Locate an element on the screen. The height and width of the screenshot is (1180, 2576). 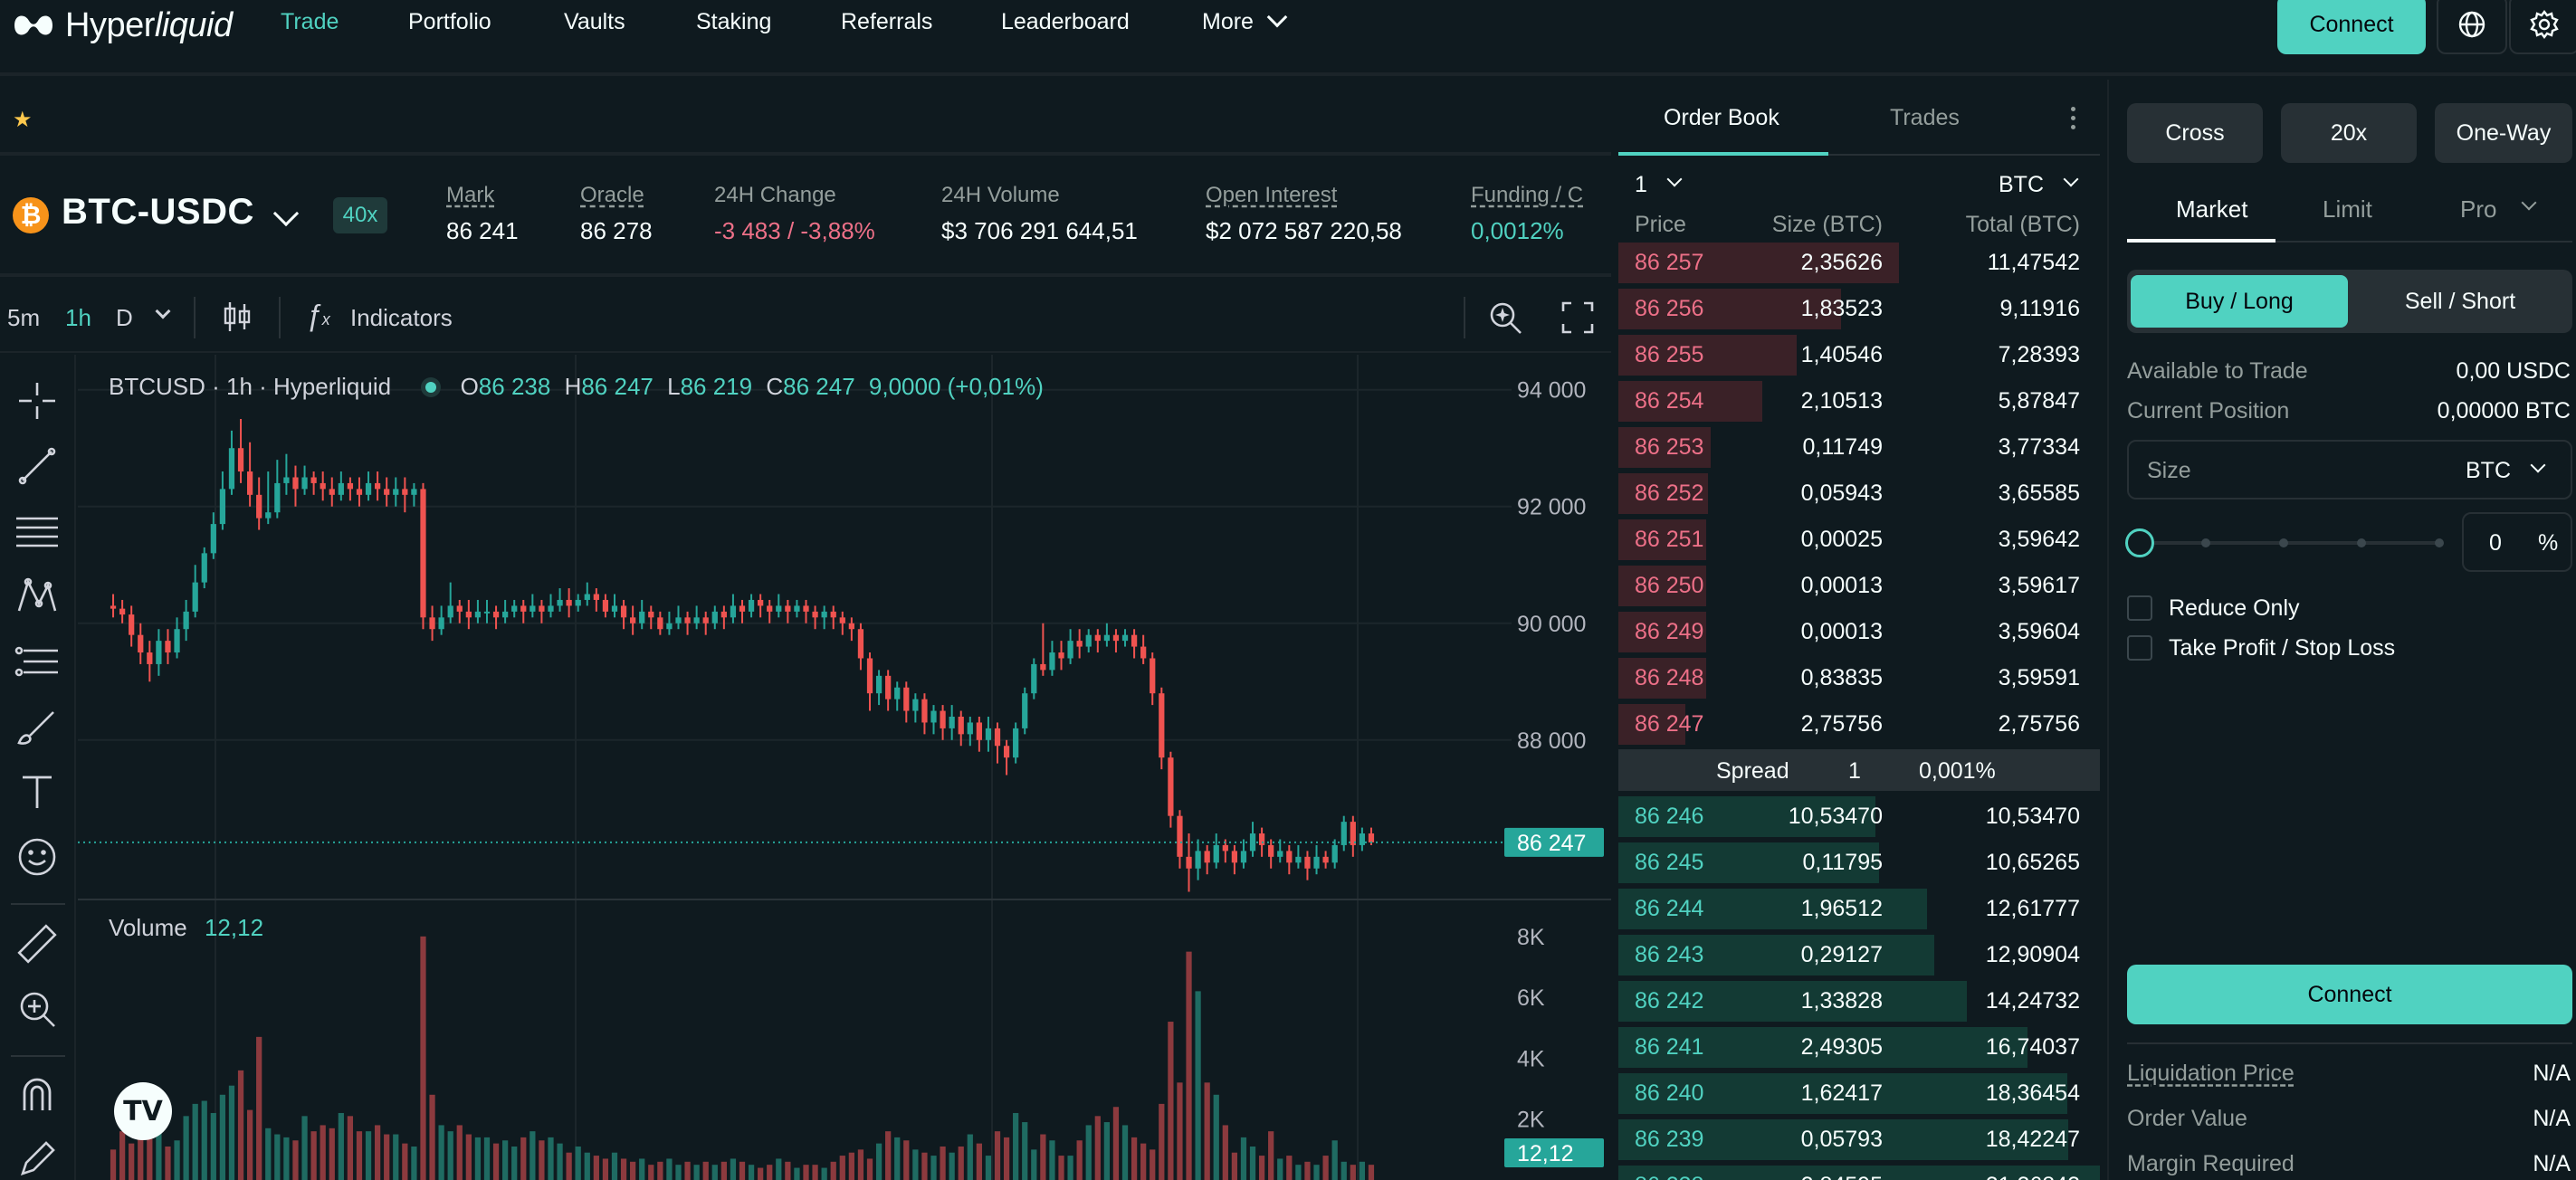
nav-referrals: Referrals is located at coordinates (887, 21).